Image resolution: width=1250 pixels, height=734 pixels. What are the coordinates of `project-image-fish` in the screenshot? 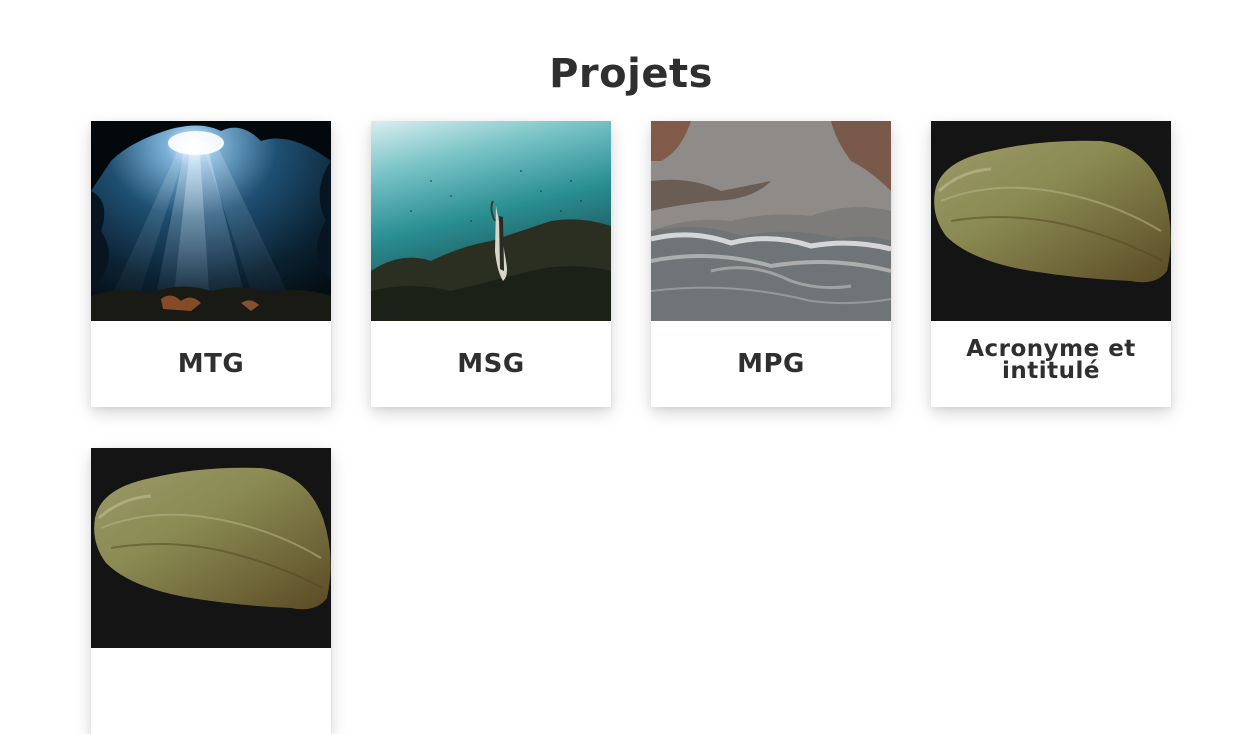 It's located at (491, 221).